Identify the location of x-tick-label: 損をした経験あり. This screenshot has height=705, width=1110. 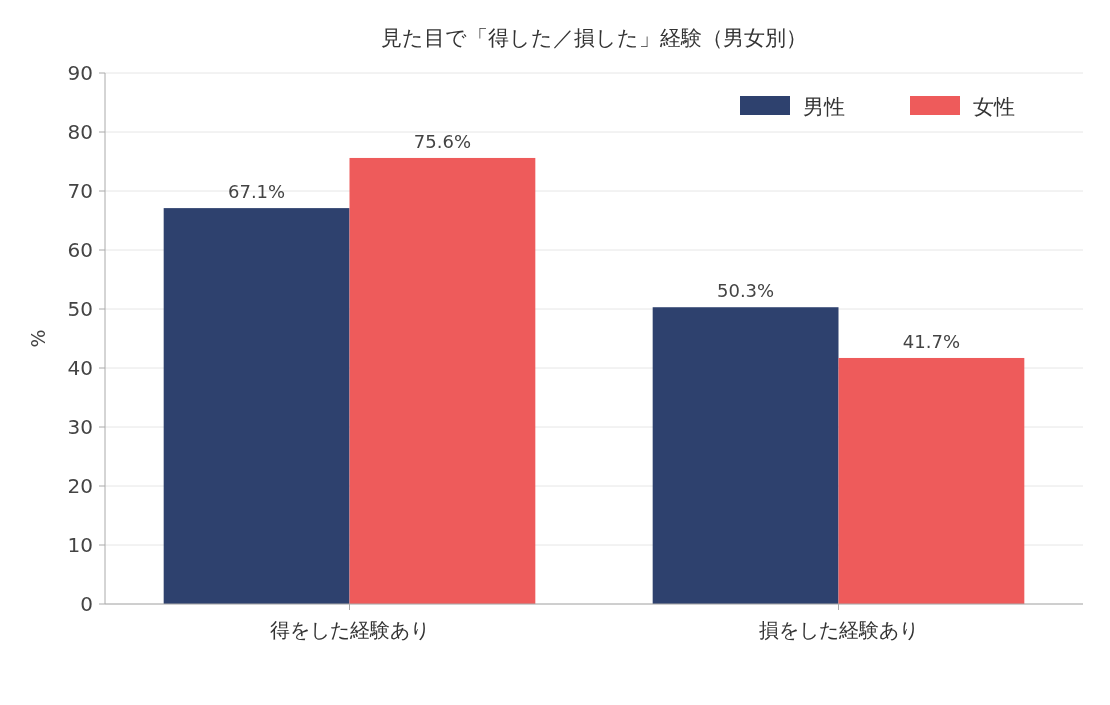
(838, 630).